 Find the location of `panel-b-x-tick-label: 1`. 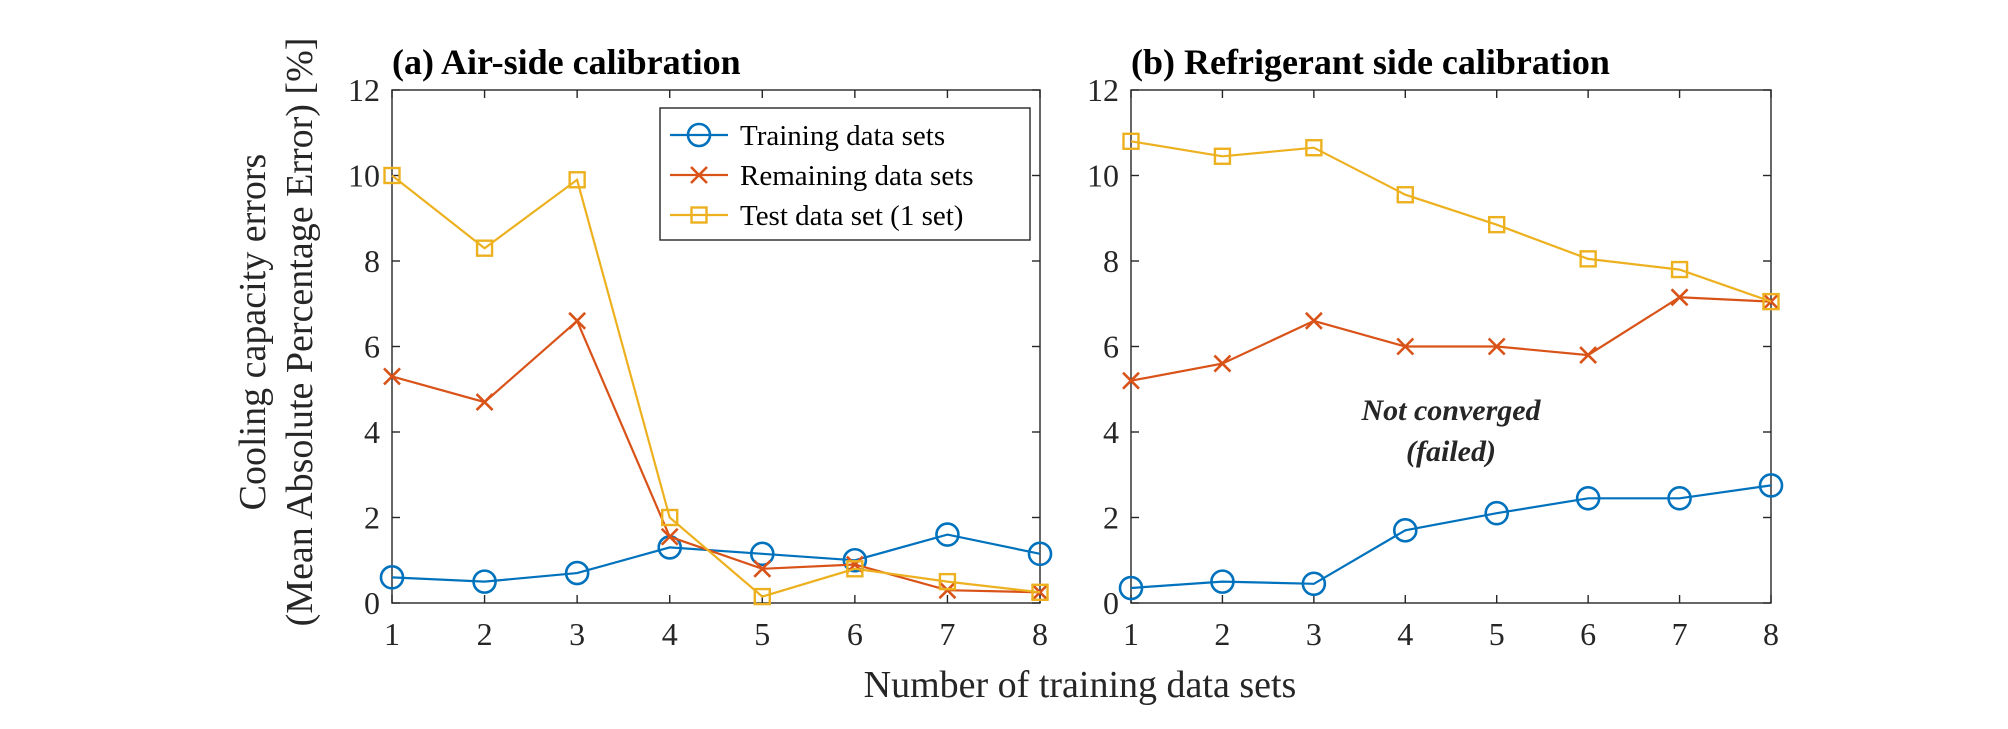

panel-b-x-tick-label: 1 is located at coordinates (1131, 634).